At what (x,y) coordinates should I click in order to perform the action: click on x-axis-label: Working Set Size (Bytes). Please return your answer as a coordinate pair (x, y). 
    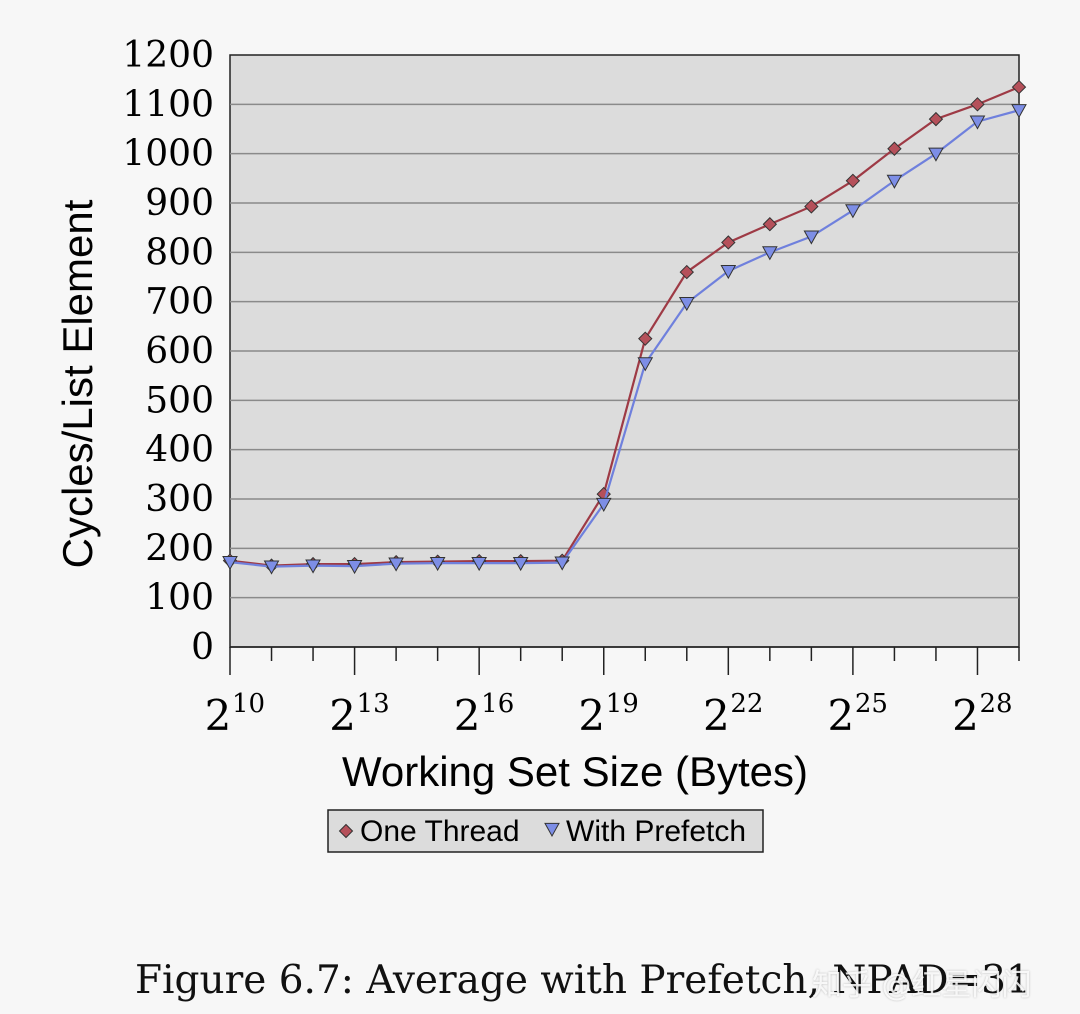
    Looking at the image, I should click on (575, 771).